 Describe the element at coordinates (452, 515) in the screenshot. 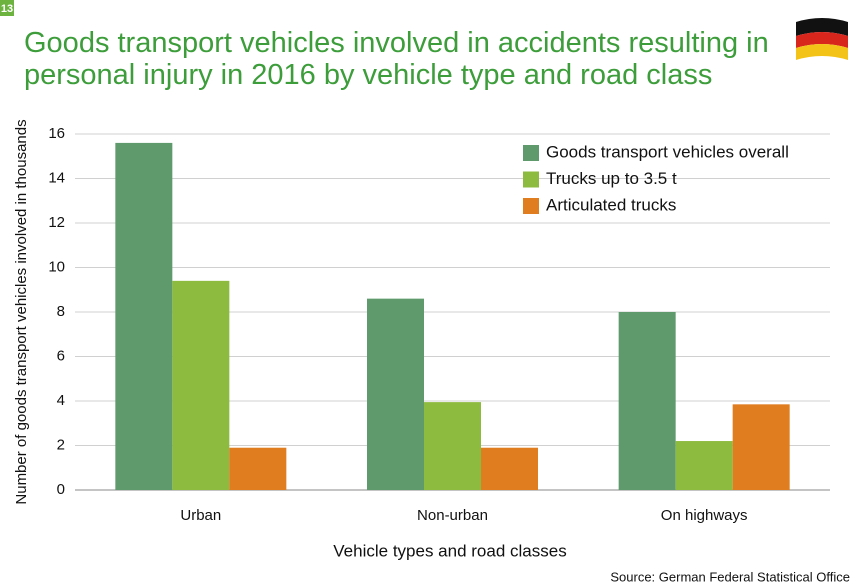

I see `x-tick-label: Non-urban` at that location.